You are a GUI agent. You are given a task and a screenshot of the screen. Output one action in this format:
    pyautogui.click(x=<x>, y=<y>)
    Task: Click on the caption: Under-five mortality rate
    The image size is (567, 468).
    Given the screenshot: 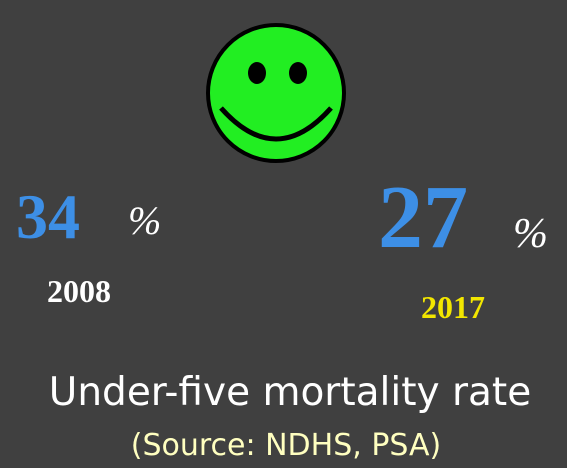 What is the action you would take?
    pyautogui.click(x=290, y=392)
    